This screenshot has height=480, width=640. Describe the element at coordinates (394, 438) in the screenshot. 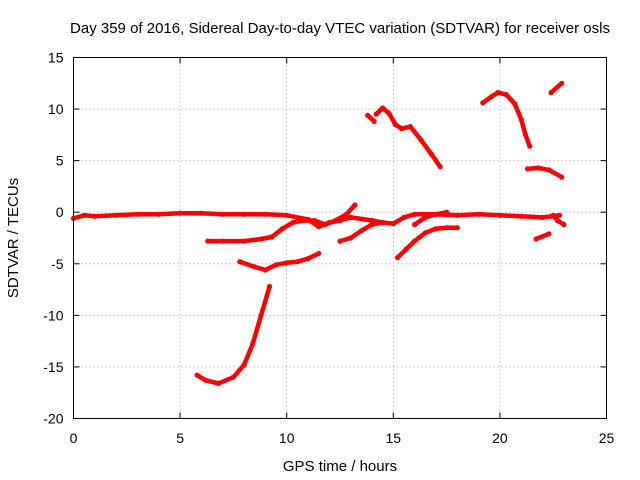

I see `x-tick-label: 15` at that location.